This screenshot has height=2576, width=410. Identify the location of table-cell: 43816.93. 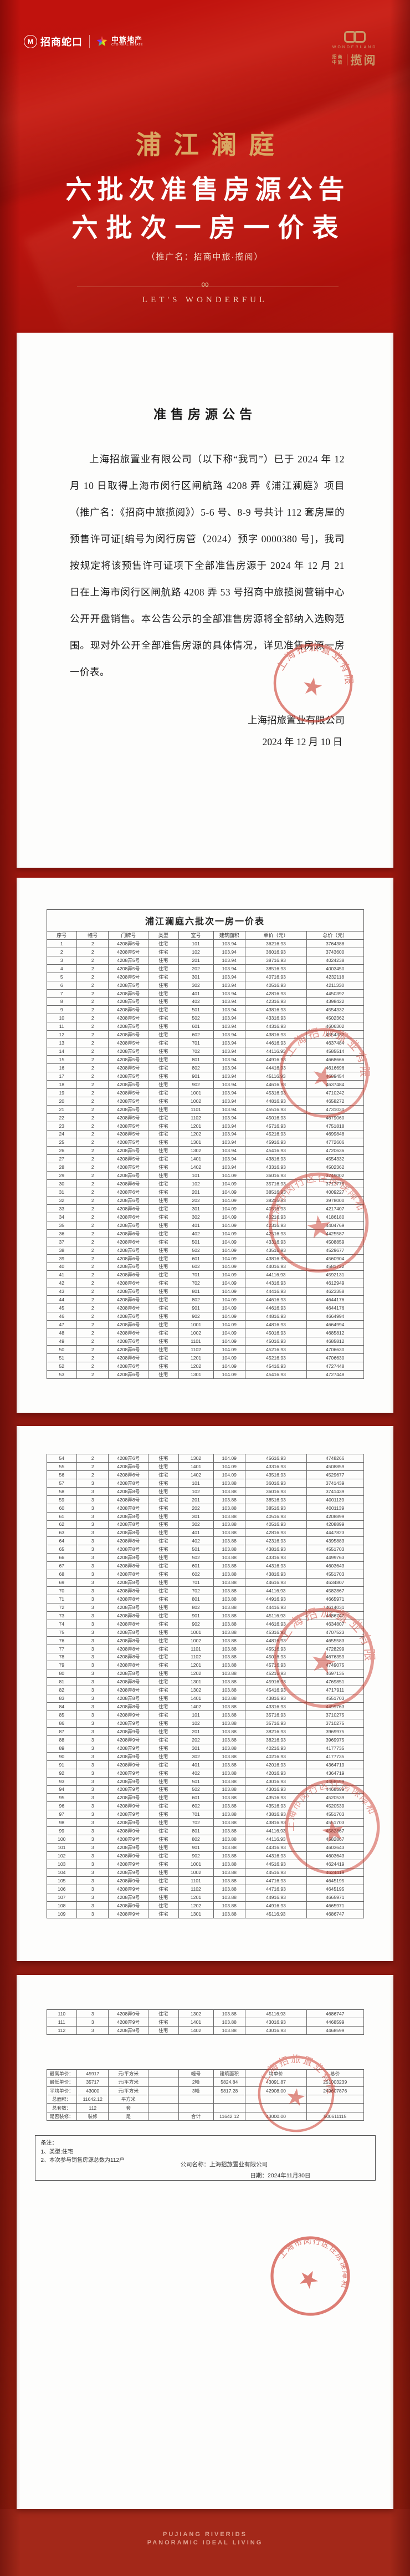
(276, 1549).